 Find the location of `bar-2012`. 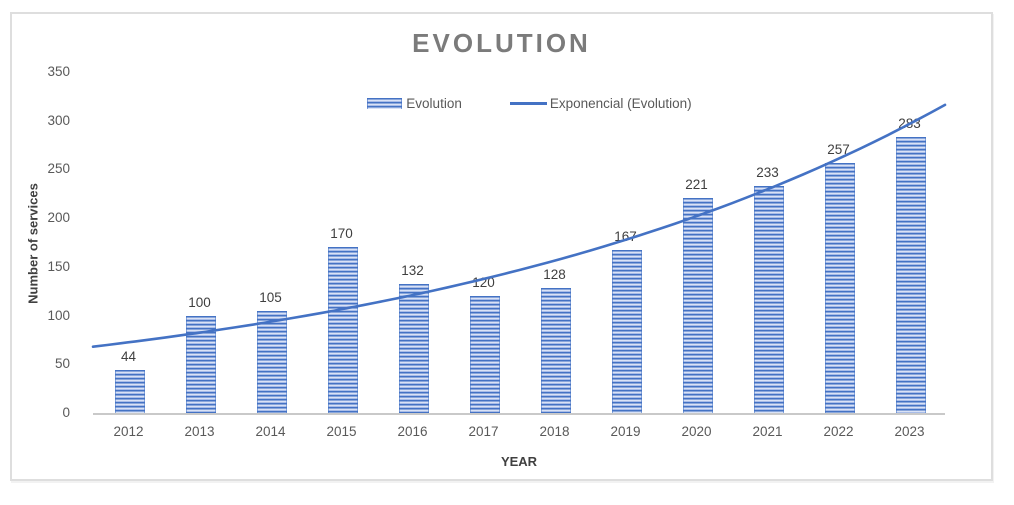

bar-2012 is located at coordinates (129, 391).